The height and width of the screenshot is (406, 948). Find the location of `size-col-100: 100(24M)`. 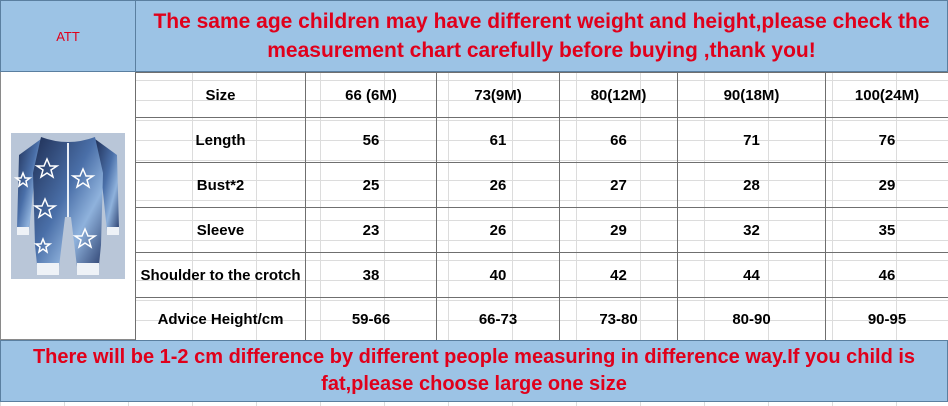

size-col-100: 100(24M) is located at coordinates (886, 95).